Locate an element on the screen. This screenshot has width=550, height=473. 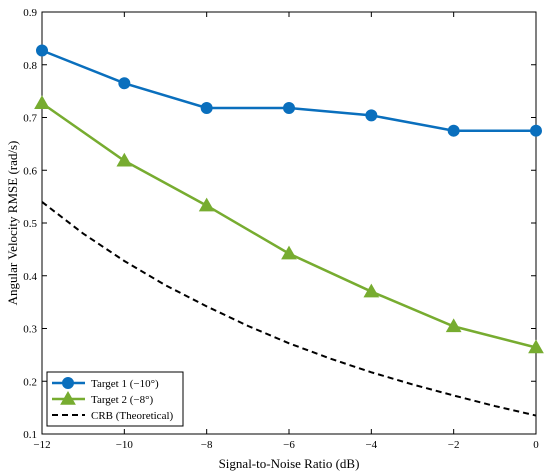
y-tick-label: 0.8 is located at coordinates (30, 66).